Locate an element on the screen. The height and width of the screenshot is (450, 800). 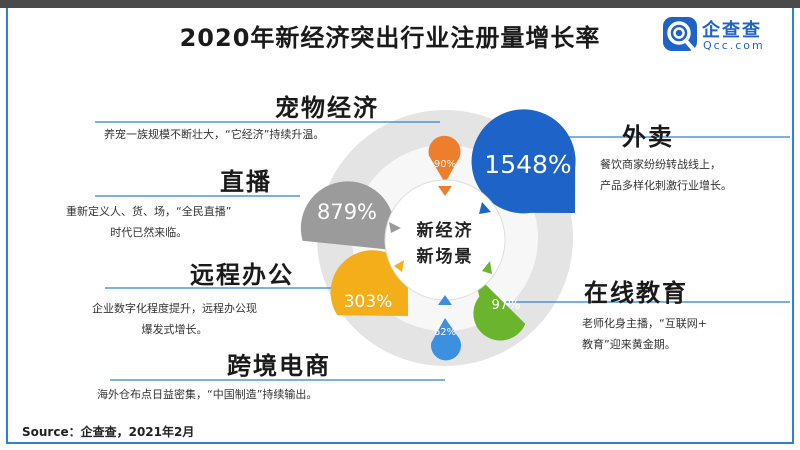
category-desc-education-line2: 教育”迎来黄金期。 is located at coordinates (629, 344).